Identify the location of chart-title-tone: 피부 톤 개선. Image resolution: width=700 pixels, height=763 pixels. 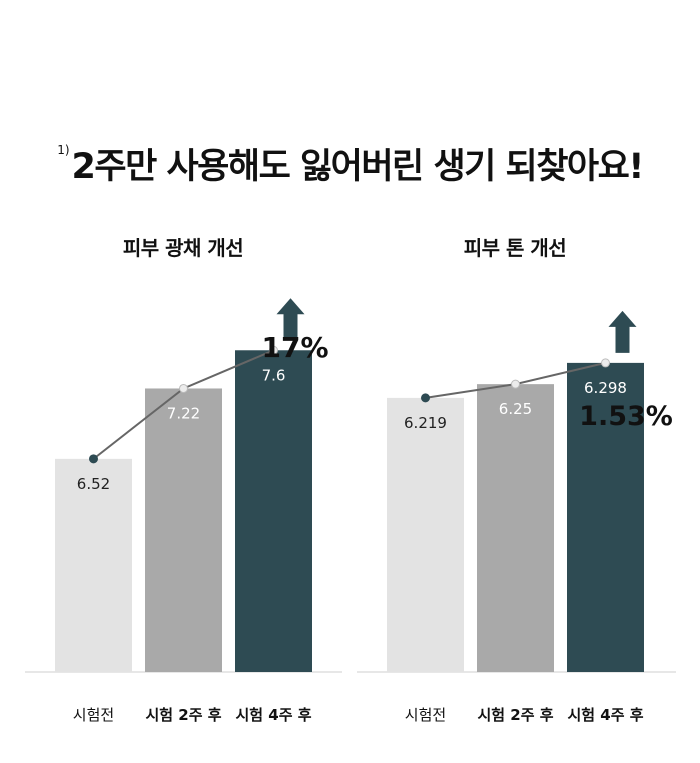
(515, 248).